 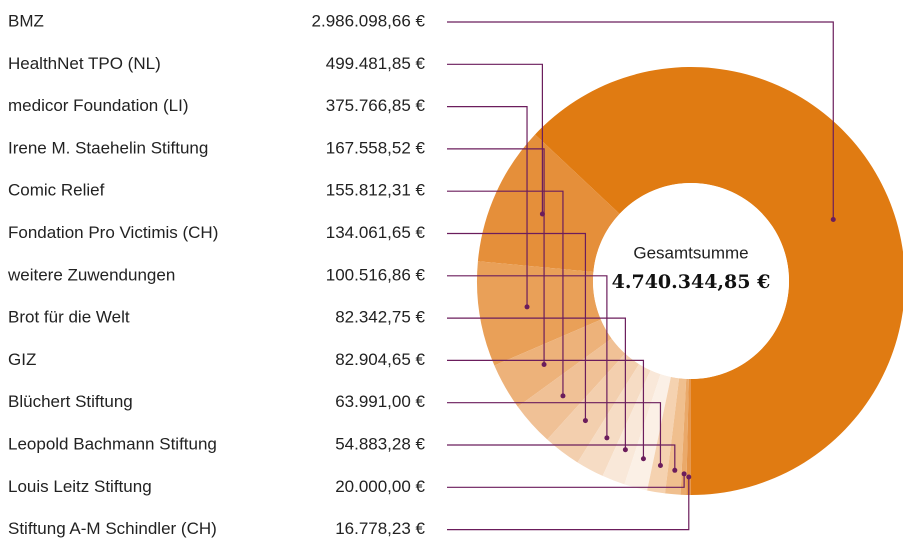 What do you see at coordinates (84, 63) in the screenshot?
I see `category-label: HealthNet TPO (NL)` at bounding box center [84, 63].